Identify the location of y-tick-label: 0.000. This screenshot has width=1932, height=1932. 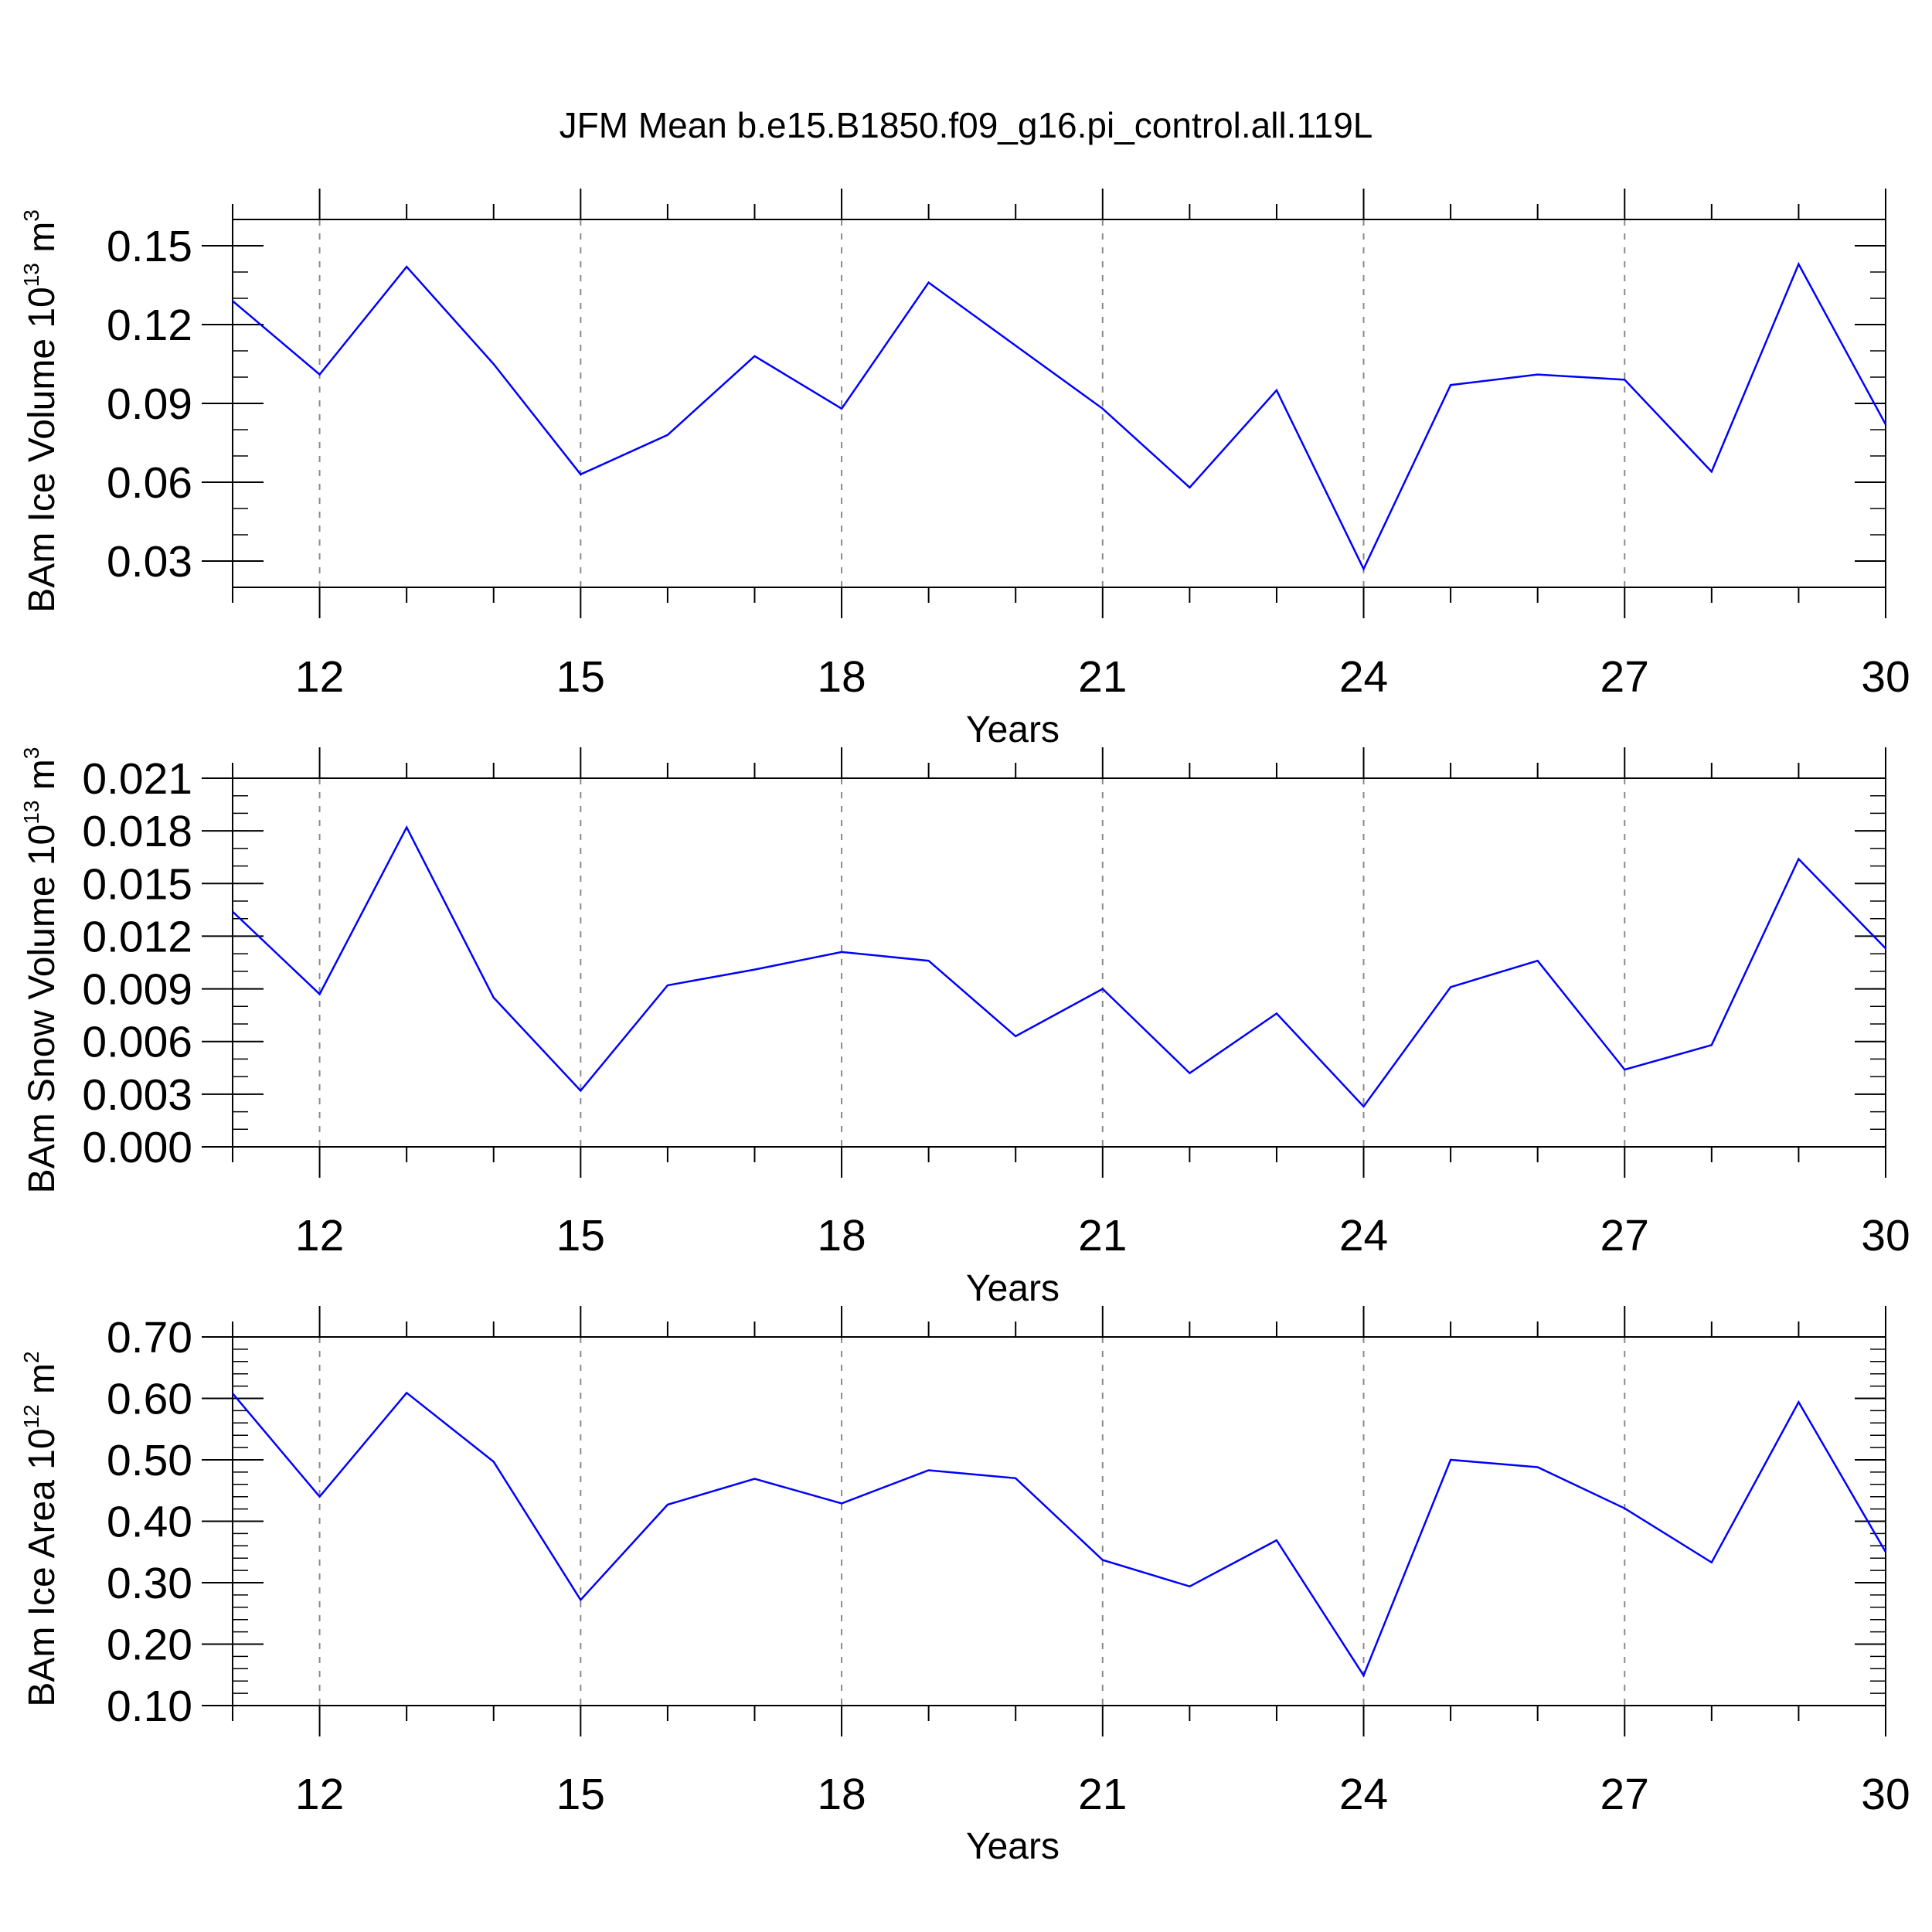
(137, 1148).